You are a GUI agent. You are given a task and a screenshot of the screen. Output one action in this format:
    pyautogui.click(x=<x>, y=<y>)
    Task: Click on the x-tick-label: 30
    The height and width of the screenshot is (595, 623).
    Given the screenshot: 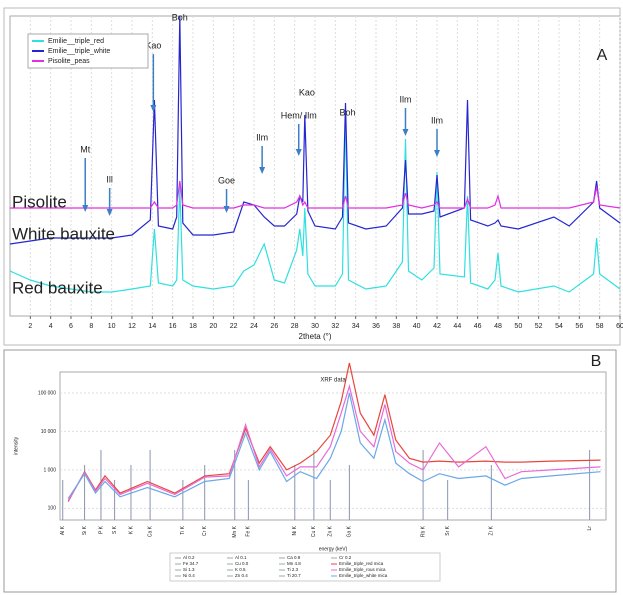 What is the action you would take?
    pyautogui.click(x=315, y=326)
    